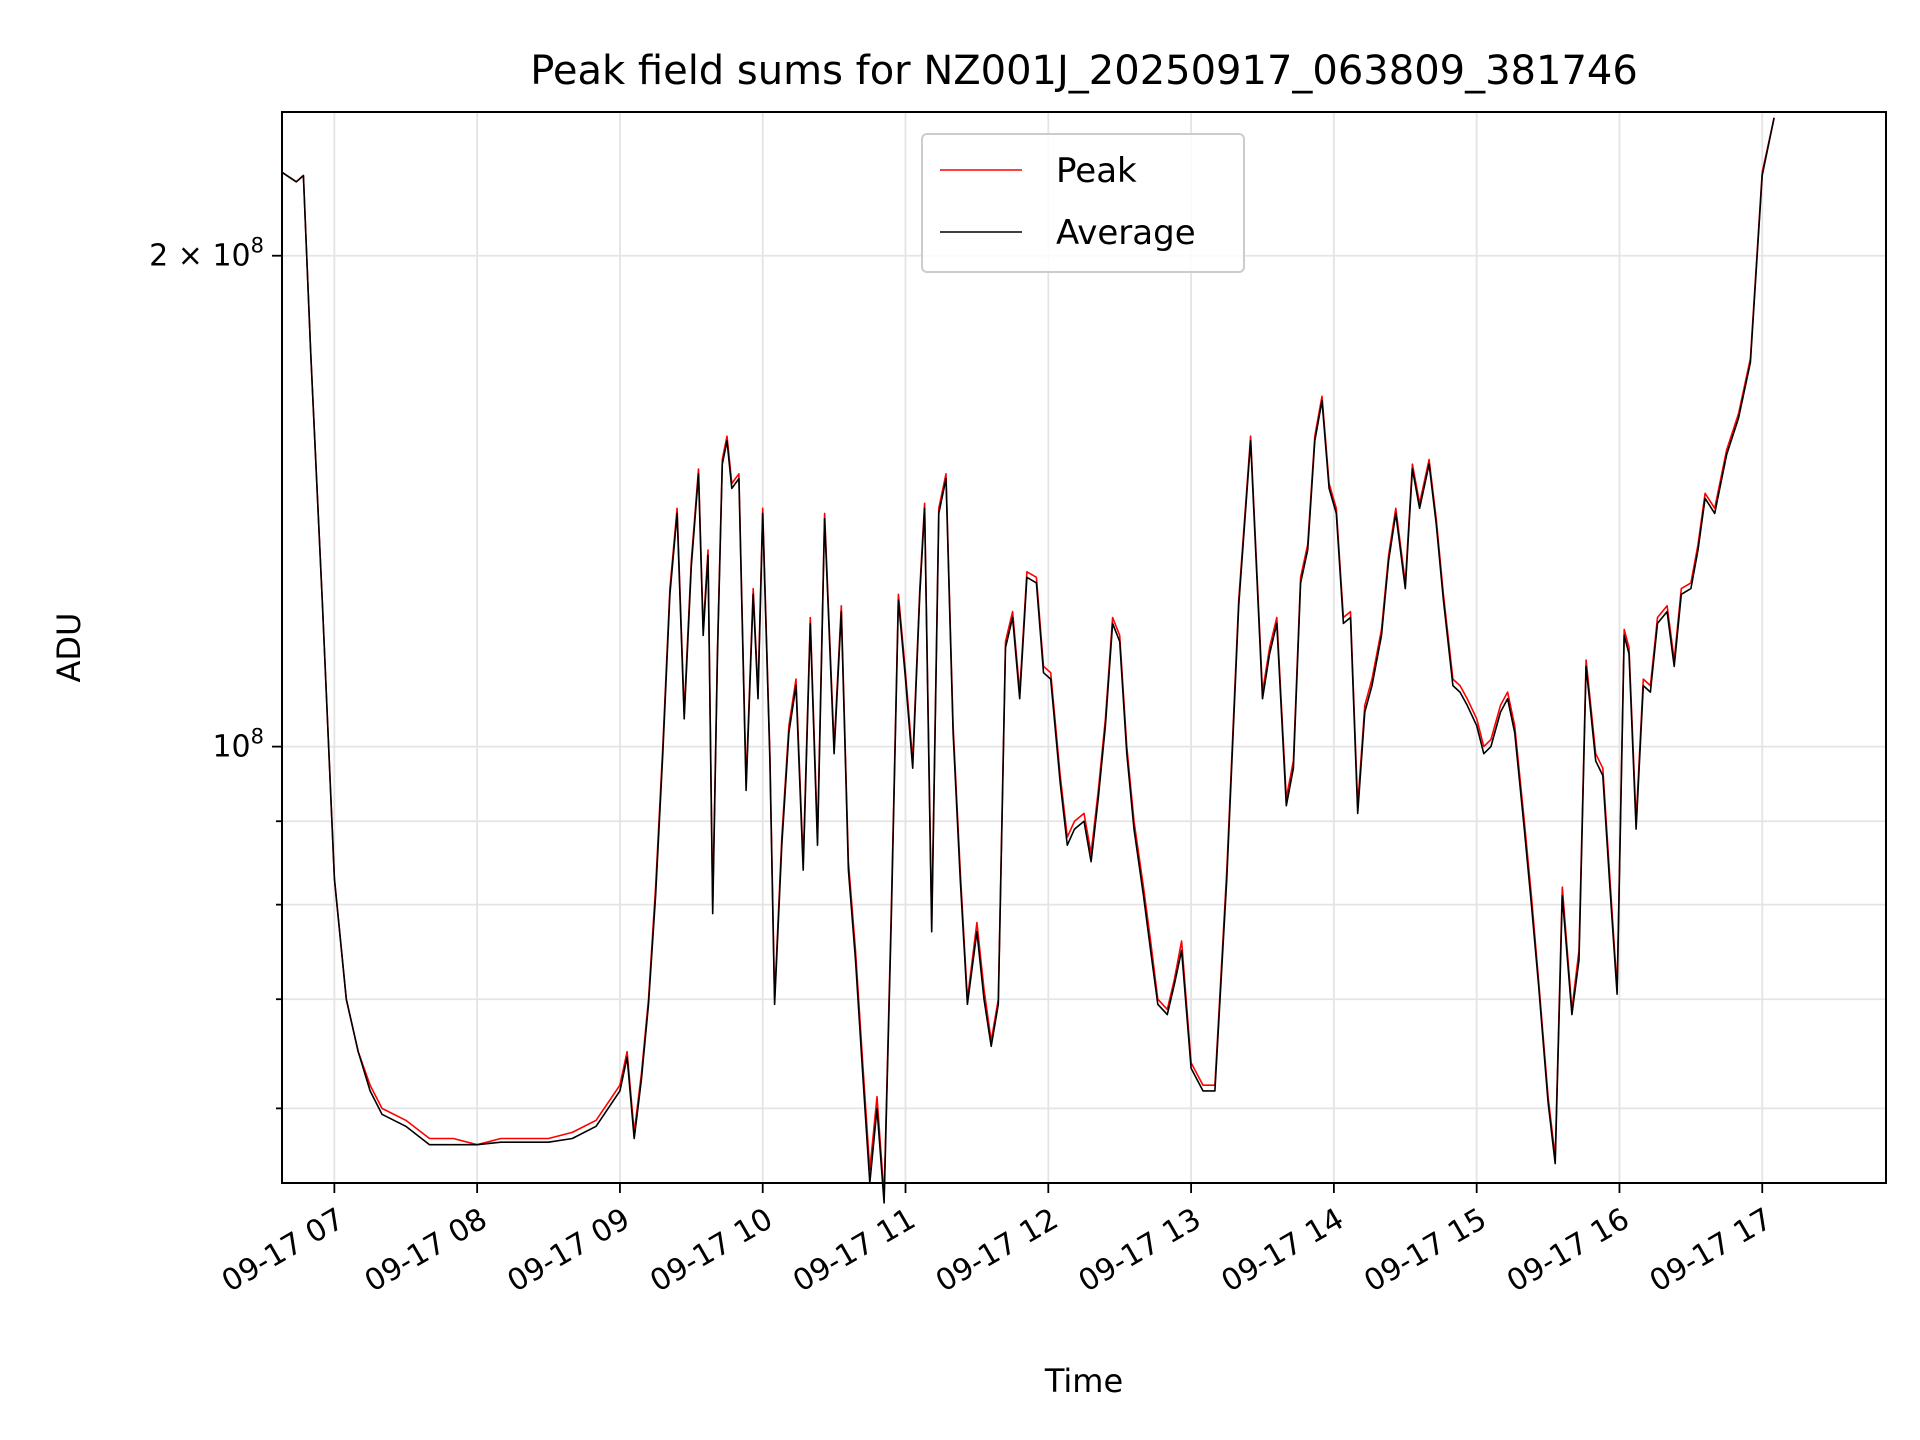 The image size is (1920, 1440). Describe the element at coordinates (206, 254) in the screenshot. I see `y-tick-label: 2 × 108` at that location.